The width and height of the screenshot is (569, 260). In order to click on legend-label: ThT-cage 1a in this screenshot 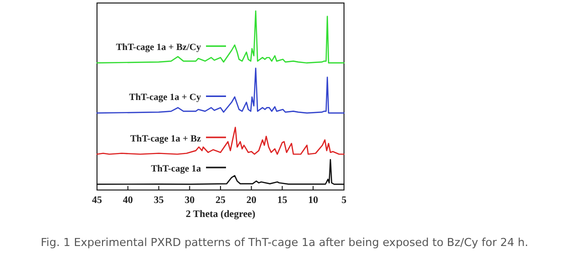, I will do `click(176, 169)`.